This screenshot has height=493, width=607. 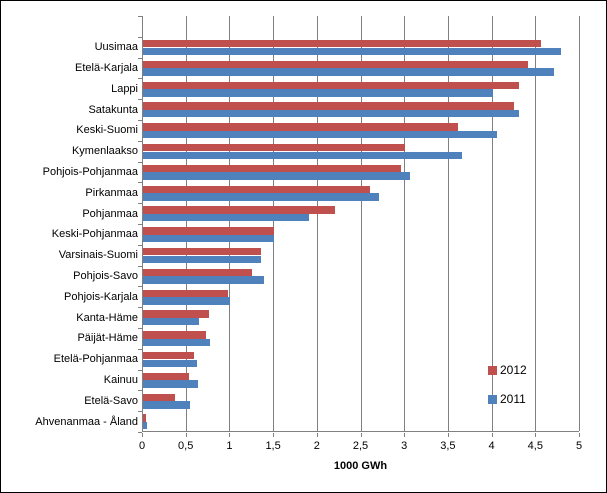 What do you see at coordinates (107, 338) in the screenshot?
I see `category-label: Päijät-Häme` at bounding box center [107, 338].